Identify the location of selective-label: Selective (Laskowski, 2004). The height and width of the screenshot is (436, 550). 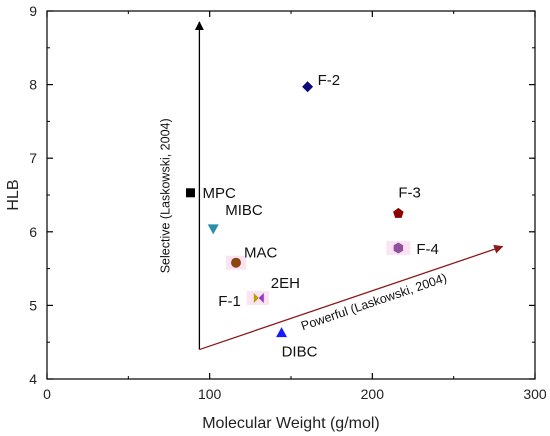
(165, 195).